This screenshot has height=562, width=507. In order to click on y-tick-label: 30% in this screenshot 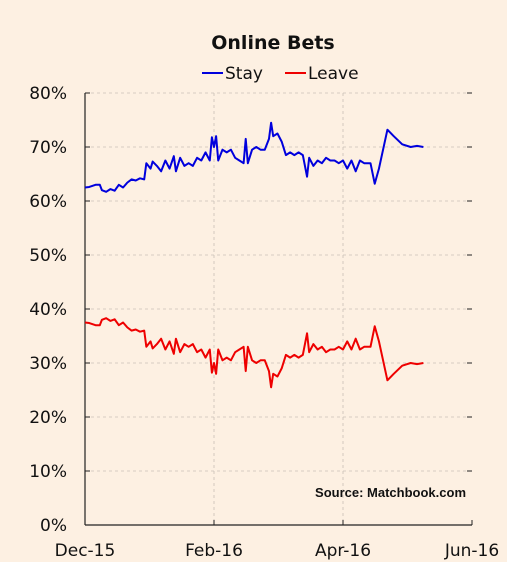, I will do `click(48, 364)`.